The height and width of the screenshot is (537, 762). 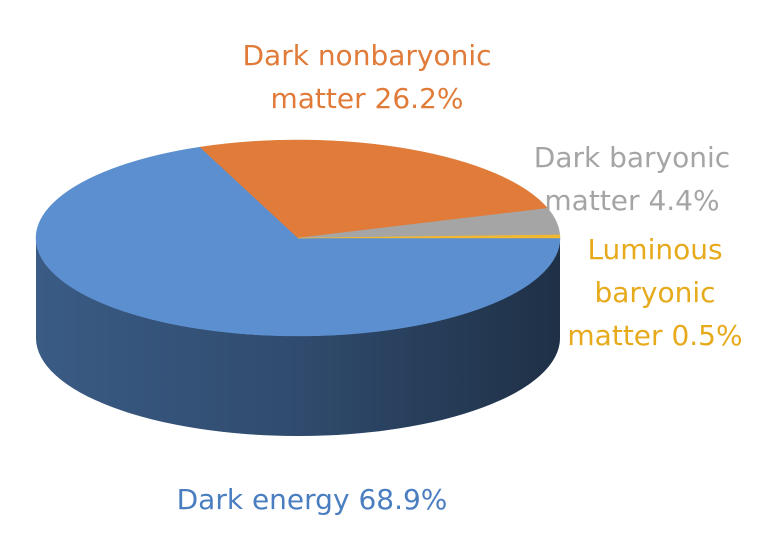 I want to click on category-name: Dark energy, so click(x=263, y=499).